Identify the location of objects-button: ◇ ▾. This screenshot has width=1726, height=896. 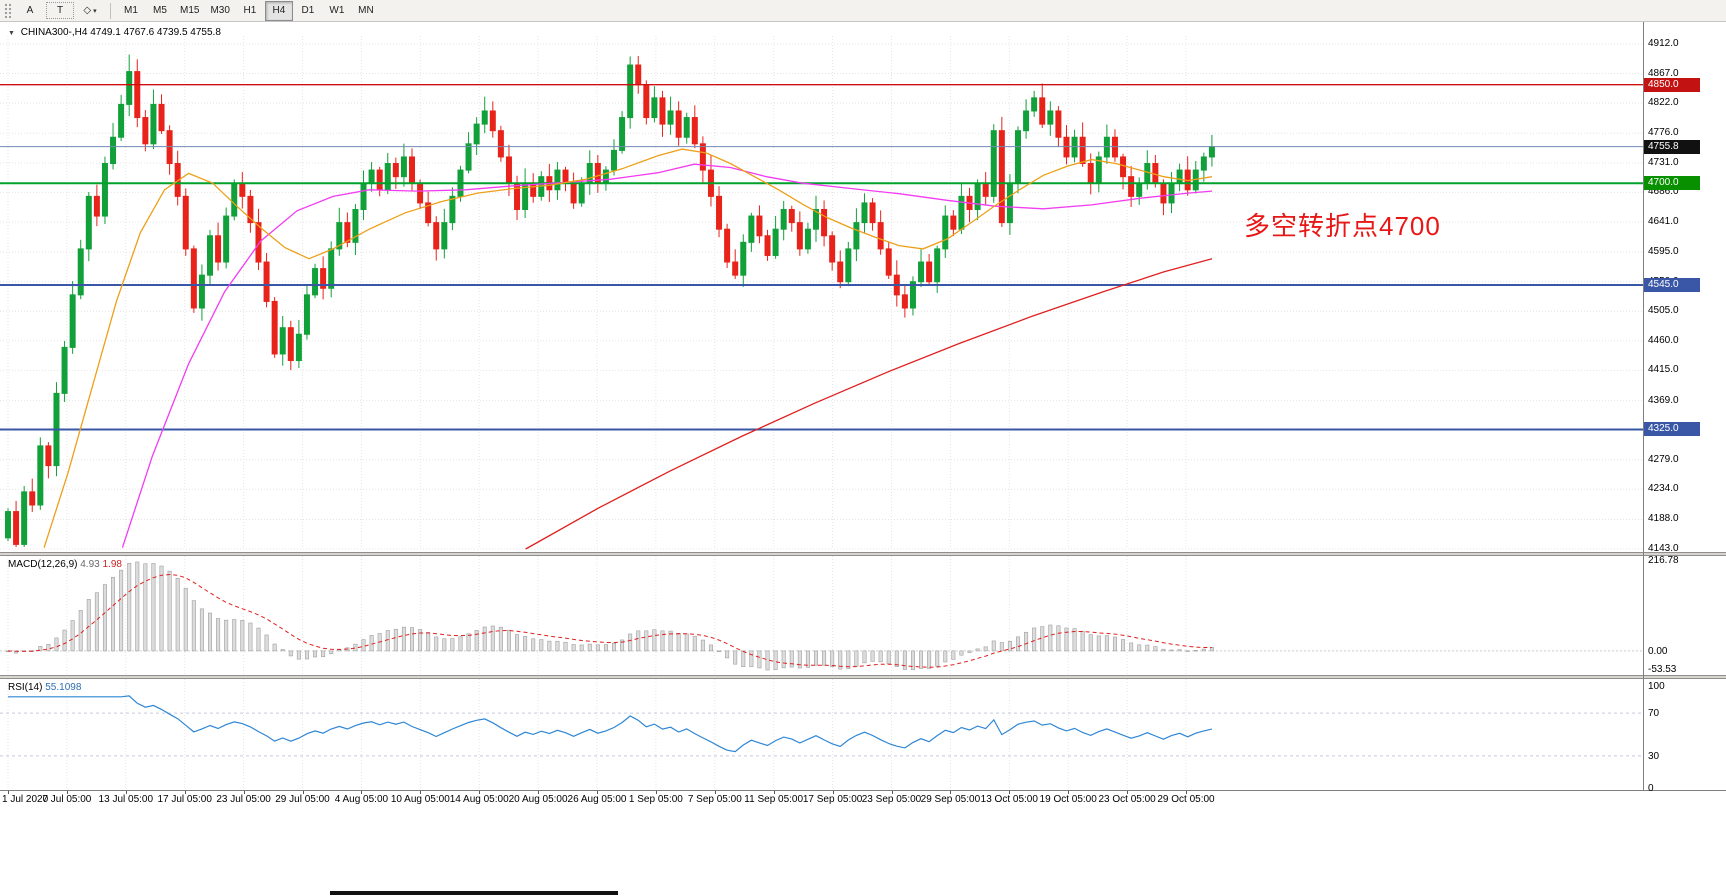
(90, 11).